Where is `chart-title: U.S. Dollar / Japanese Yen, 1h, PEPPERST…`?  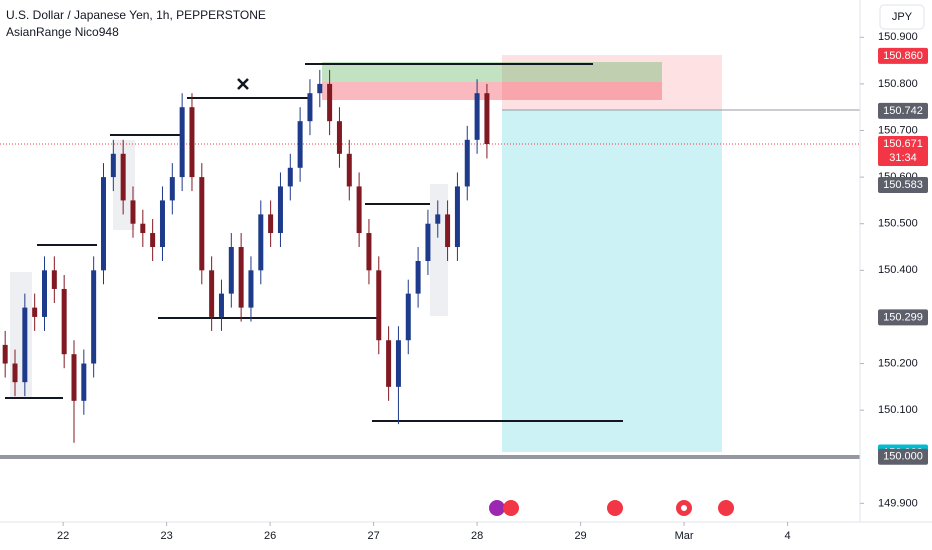
chart-title: U.S. Dollar / Japanese Yen, 1h, PEPPERST… is located at coordinates (136, 15).